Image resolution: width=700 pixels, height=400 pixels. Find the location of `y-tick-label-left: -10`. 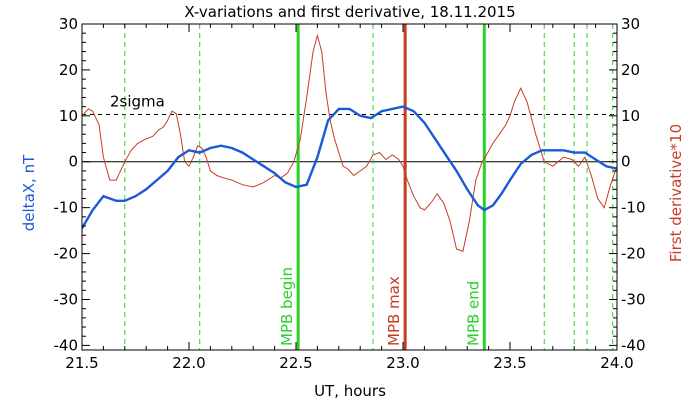

y-tick-label-left: -10 is located at coordinates (66, 208).